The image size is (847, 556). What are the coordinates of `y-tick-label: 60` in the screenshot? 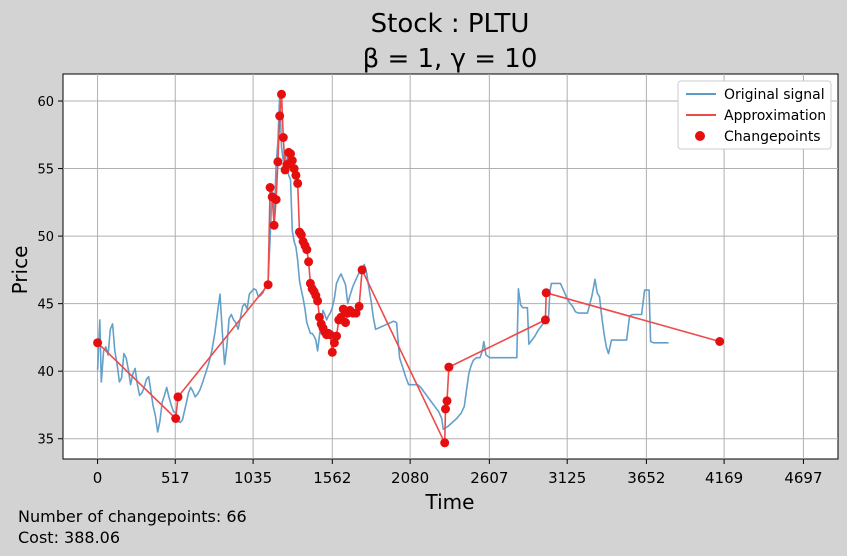 It's located at (45, 102).